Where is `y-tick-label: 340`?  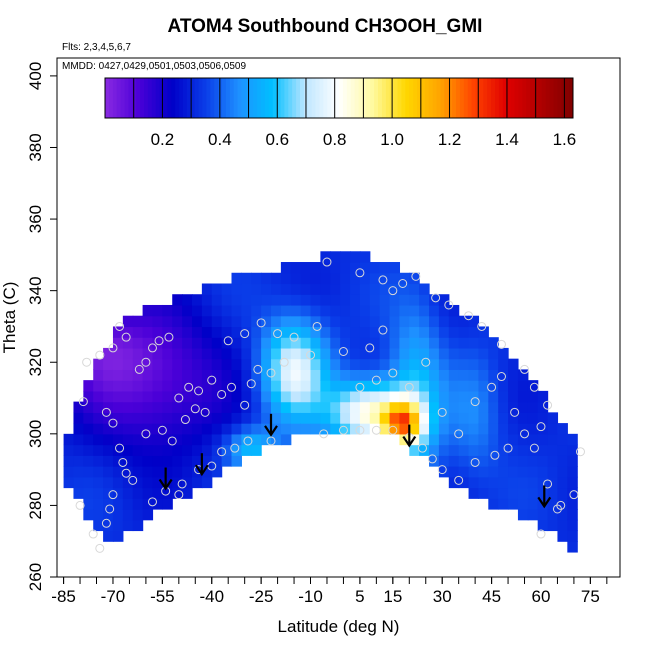 y-tick-label: 340 is located at coordinates (35, 290).